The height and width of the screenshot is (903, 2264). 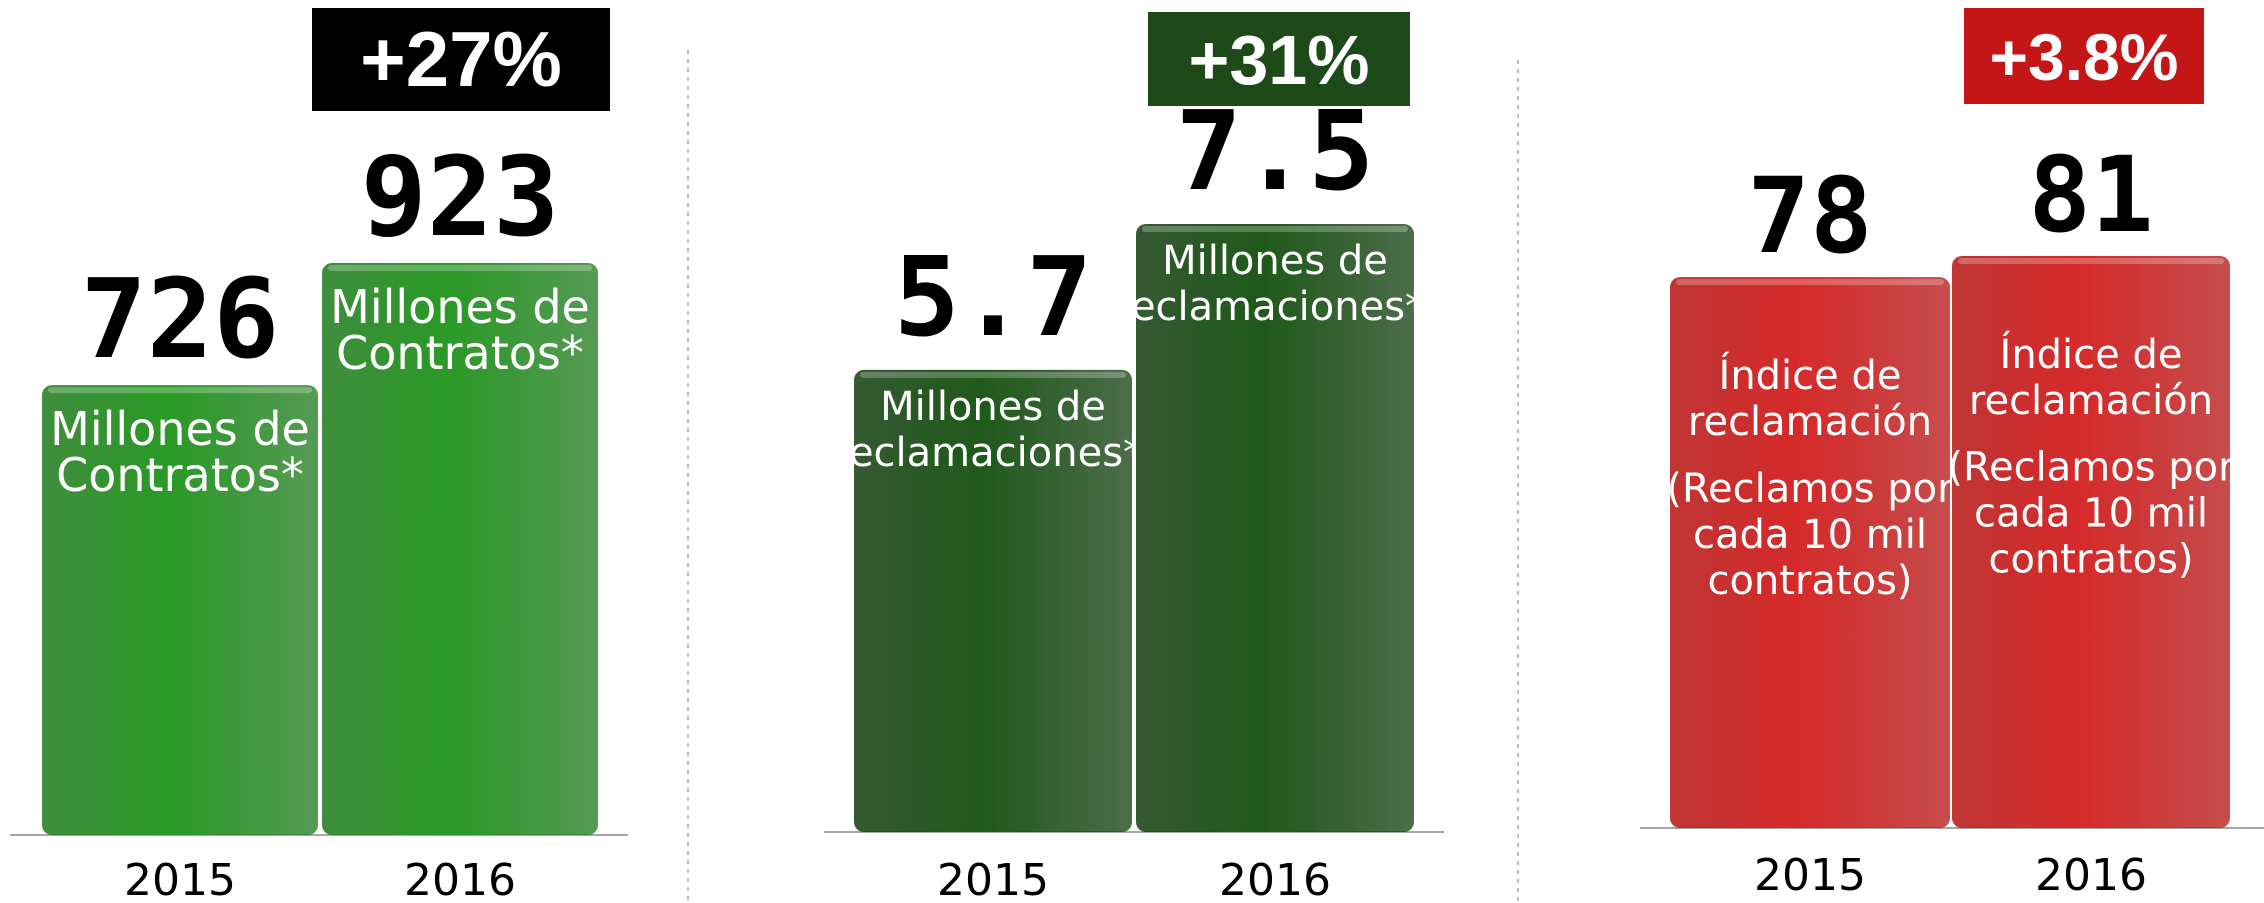 What do you see at coordinates (180, 319) in the screenshot?
I see `value-label: 726` at bounding box center [180, 319].